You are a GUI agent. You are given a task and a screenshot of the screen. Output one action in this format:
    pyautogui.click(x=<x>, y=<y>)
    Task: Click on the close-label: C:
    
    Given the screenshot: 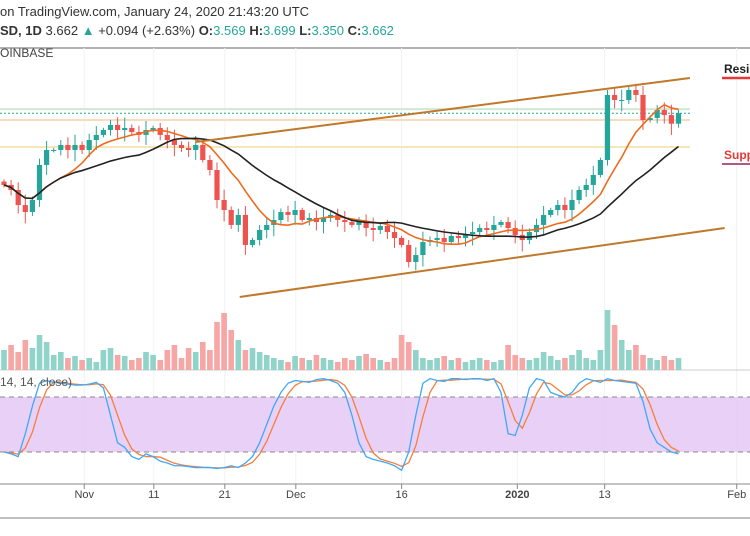 What is the action you would take?
    pyautogui.click(x=354, y=30)
    